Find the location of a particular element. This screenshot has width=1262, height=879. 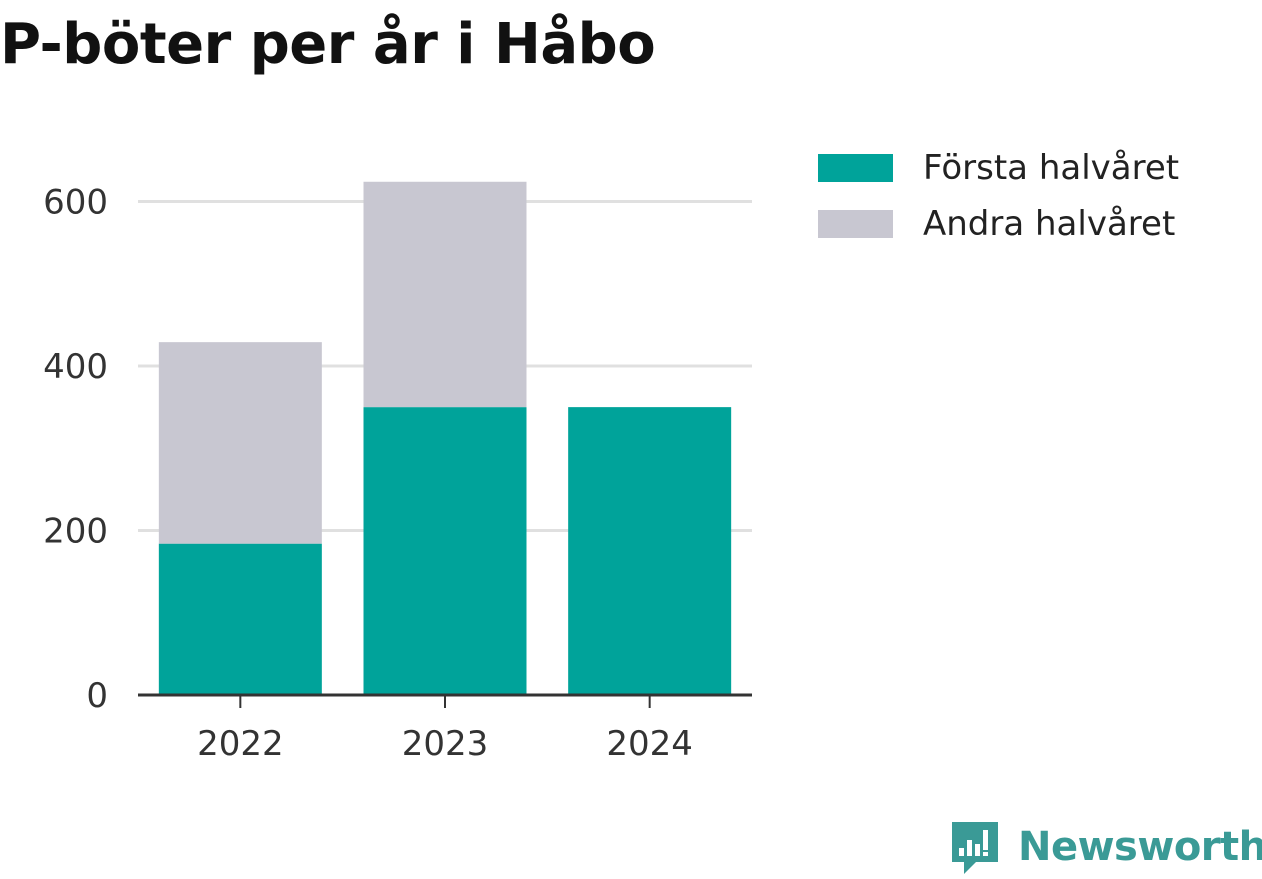

legend-swatch-andra is located at coordinates (855, 224).